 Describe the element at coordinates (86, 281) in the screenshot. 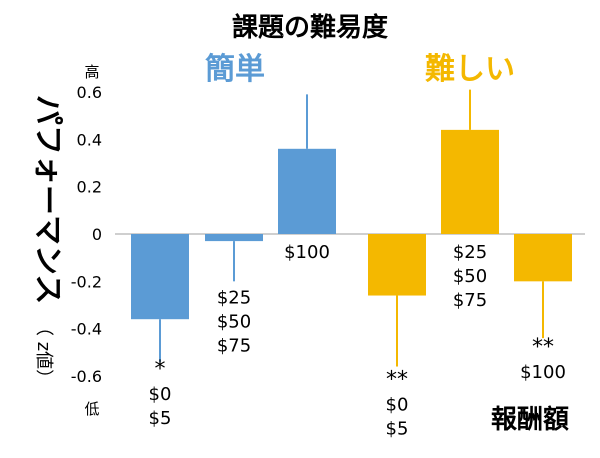

I see `y-tick-label: -0.2` at that location.